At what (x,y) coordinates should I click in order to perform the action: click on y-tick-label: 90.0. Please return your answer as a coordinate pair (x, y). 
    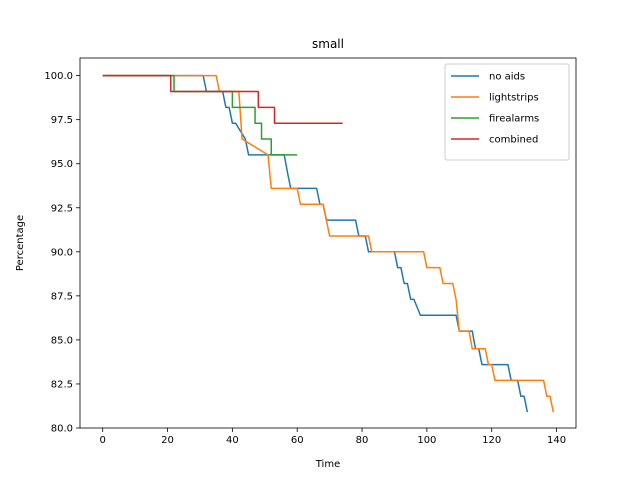
    Looking at the image, I should click on (62, 252).